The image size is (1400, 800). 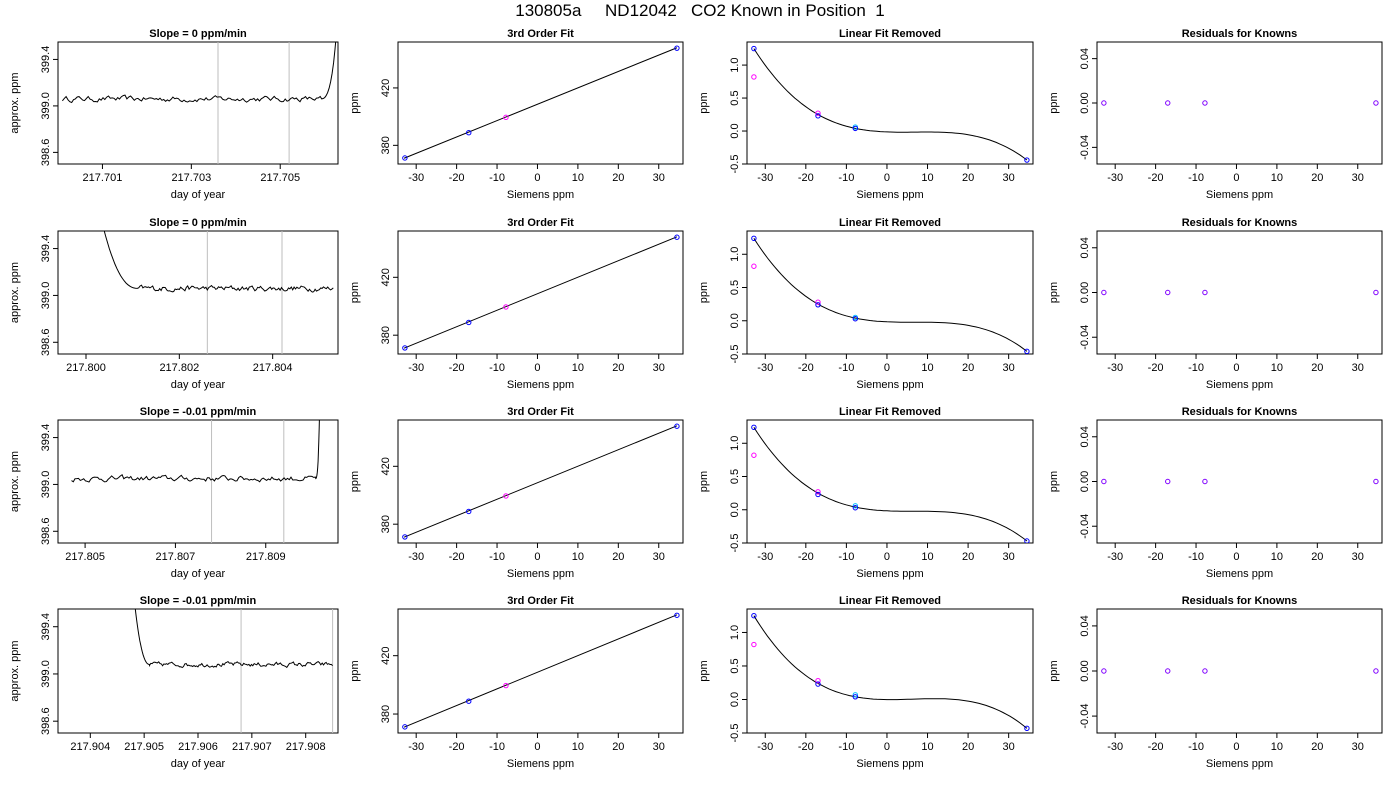 What do you see at coordinates (1085, 102) in the screenshot?
I see `y-tick-label: 0.00` at bounding box center [1085, 102].